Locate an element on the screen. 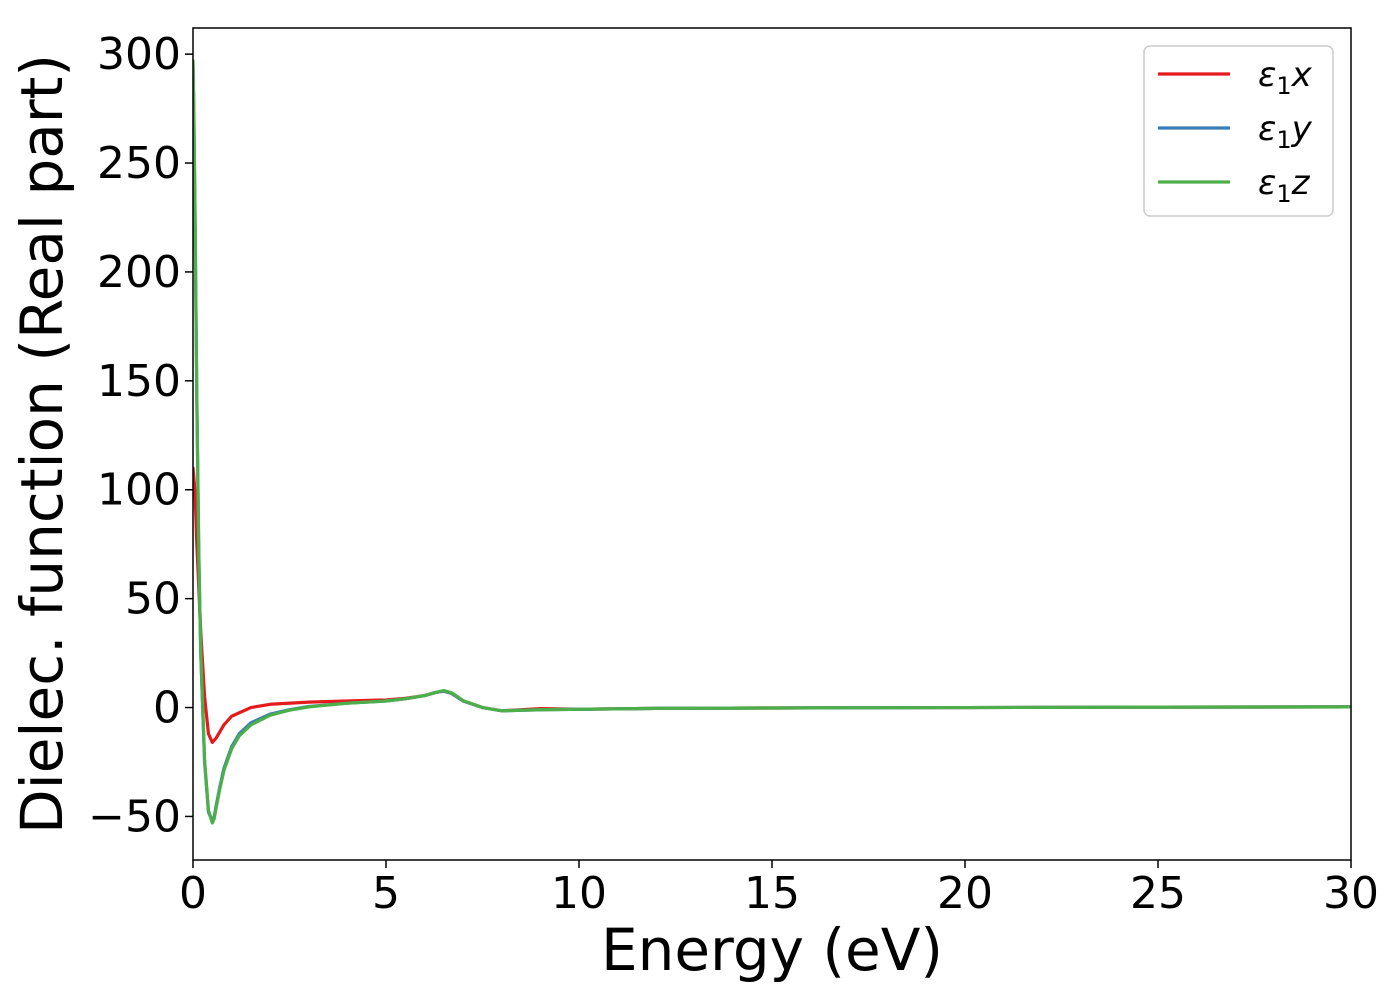  x-axis-label: Energy (eV) is located at coordinates (772, 950).